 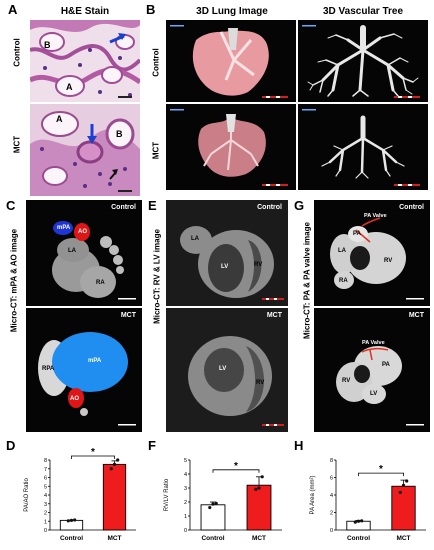 I want to click on chart-d-xtick-label-1: MCT, so click(x=114, y=538).